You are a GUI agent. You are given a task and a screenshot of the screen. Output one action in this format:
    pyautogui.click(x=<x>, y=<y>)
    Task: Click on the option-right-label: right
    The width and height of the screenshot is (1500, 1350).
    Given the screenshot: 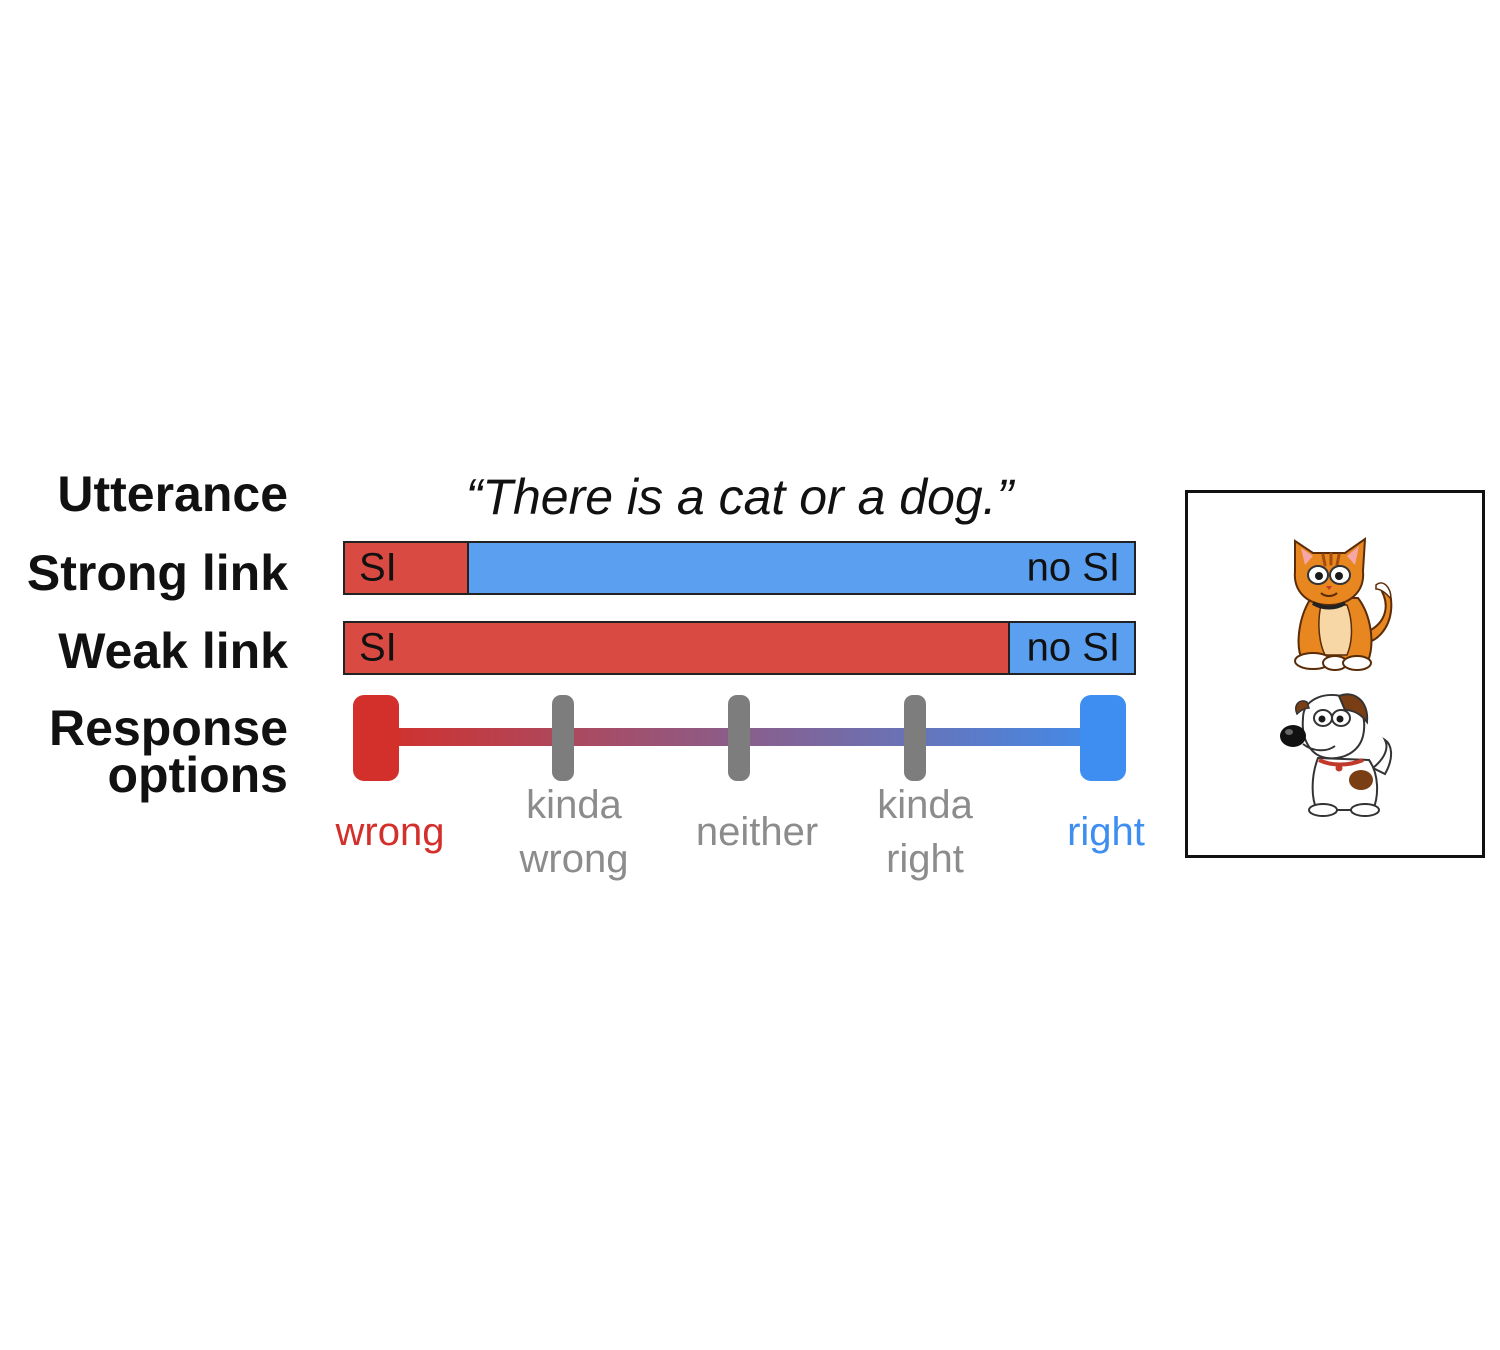 What is the action you would take?
    pyautogui.click(x=1106, y=832)
    